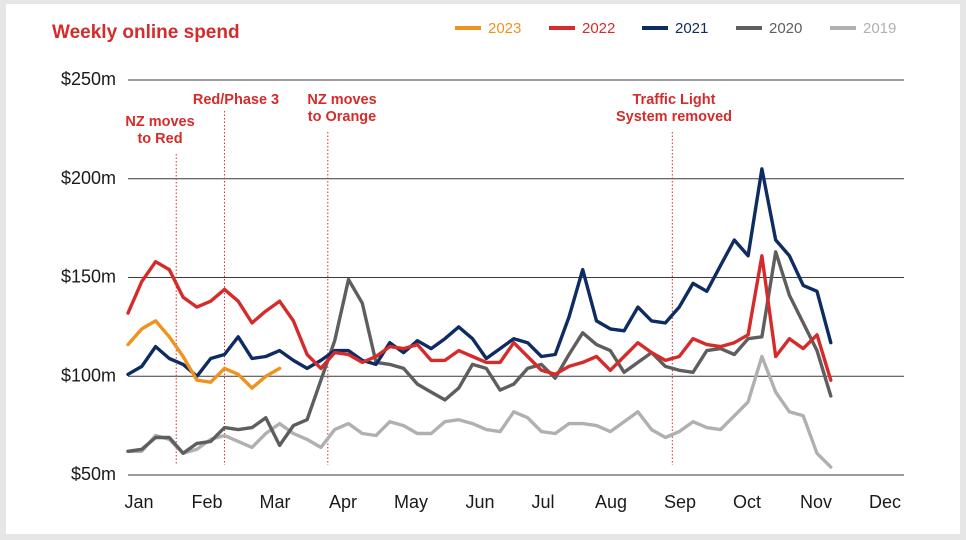 The image size is (966, 540). What do you see at coordinates (885, 502) in the screenshot?
I see `x-tick-label-dec: Dec` at bounding box center [885, 502].